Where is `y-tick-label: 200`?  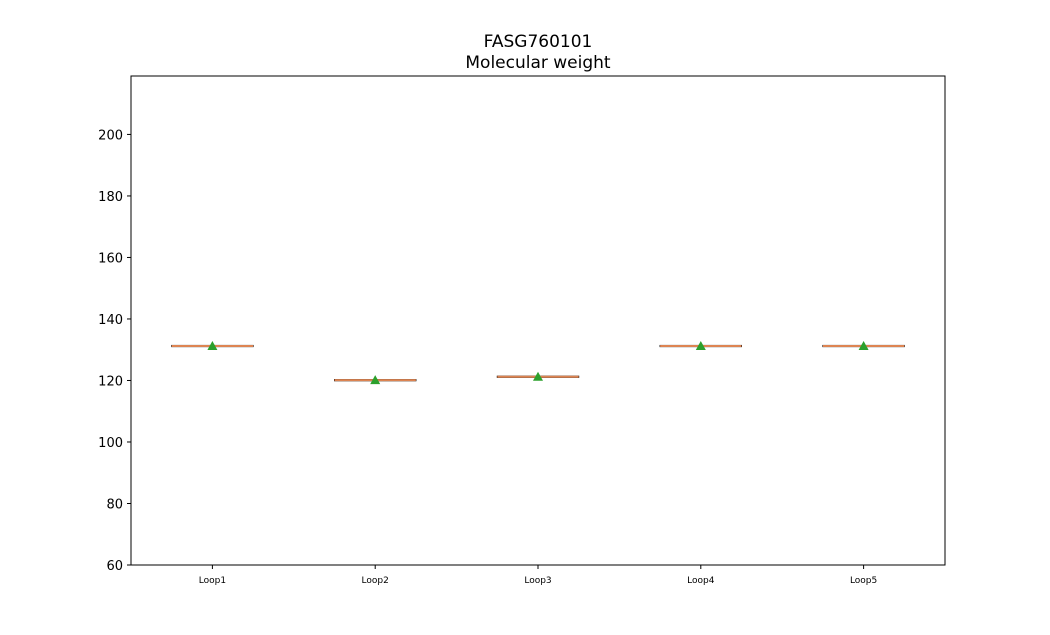 y-tick-label: 200 is located at coordinates (110, 135).